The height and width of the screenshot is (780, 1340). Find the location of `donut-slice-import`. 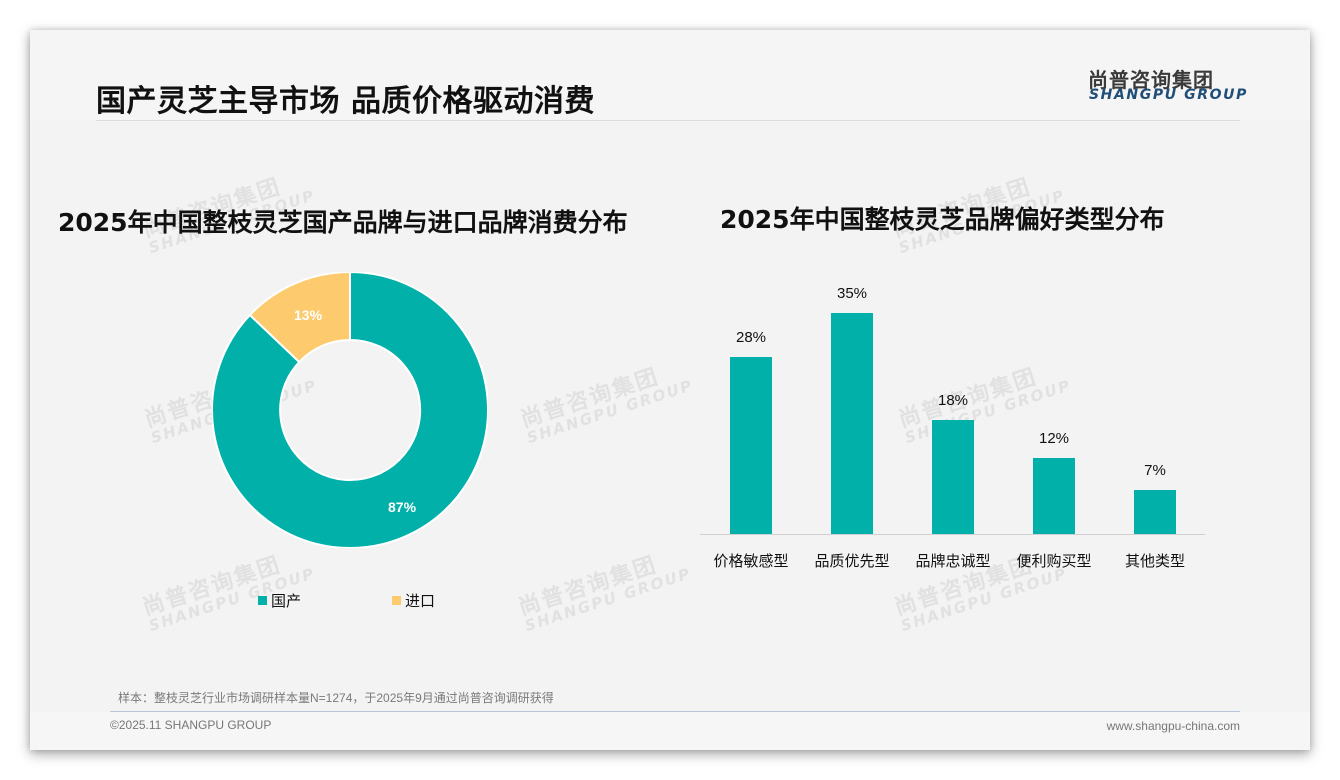

donut-slice-import is located at coordinates (299, 317).